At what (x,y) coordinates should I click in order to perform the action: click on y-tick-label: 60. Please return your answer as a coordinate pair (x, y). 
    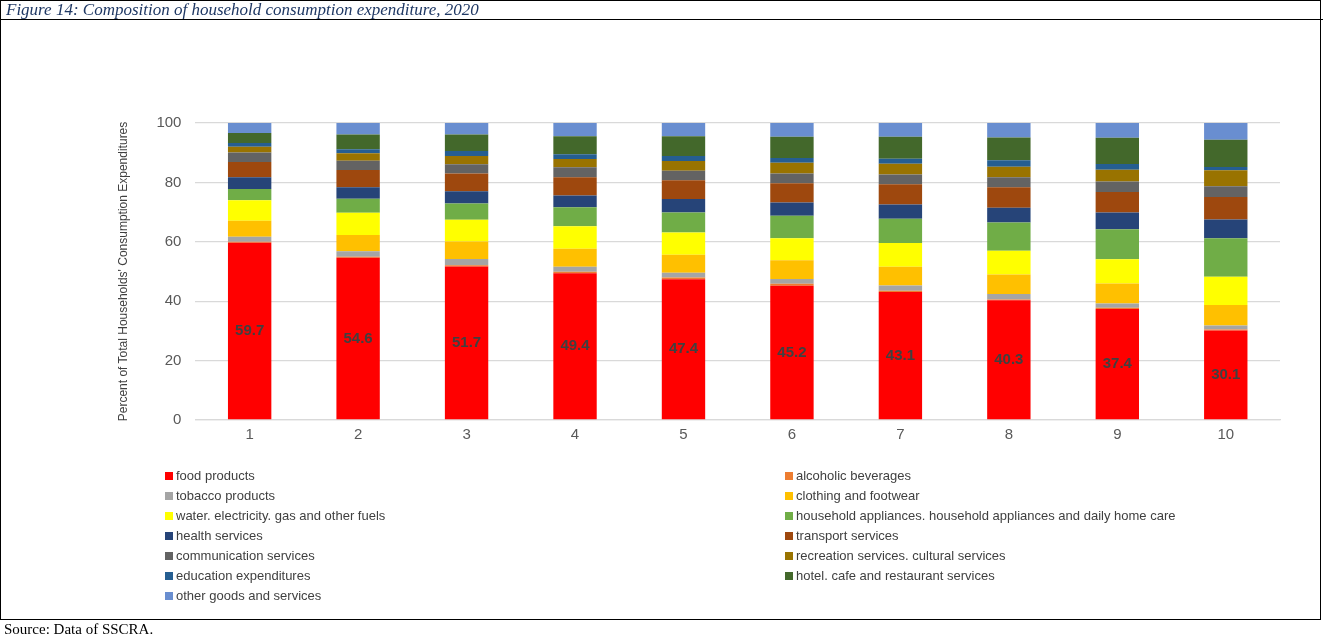
    Looking at the image, I should click on (173, 240).